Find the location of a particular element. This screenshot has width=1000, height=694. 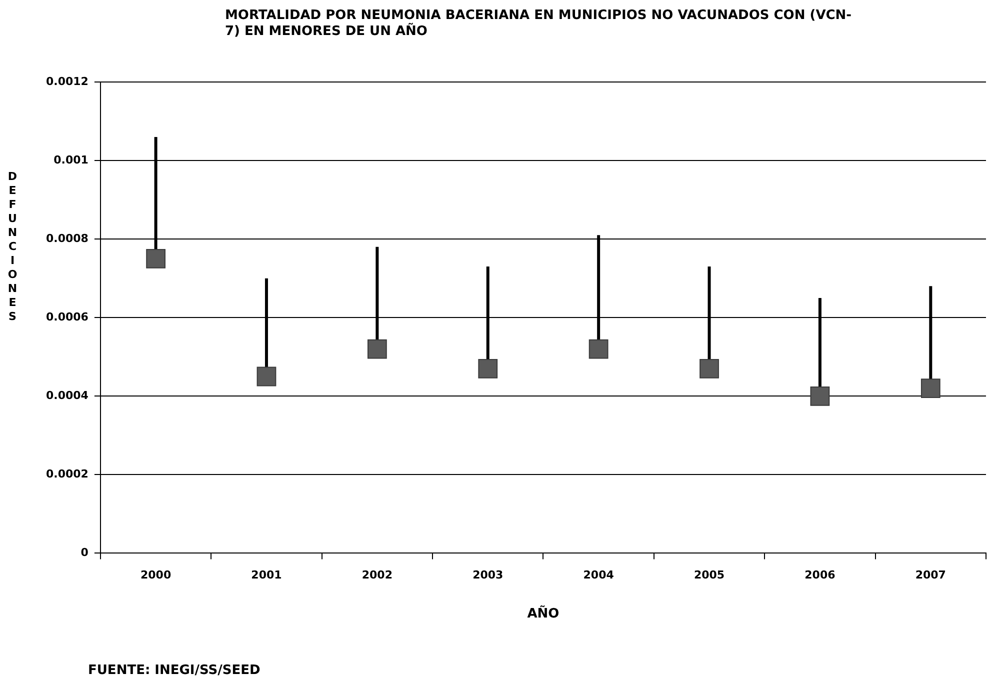

y-tick-label: 0 is located at coordinates (84, 553).